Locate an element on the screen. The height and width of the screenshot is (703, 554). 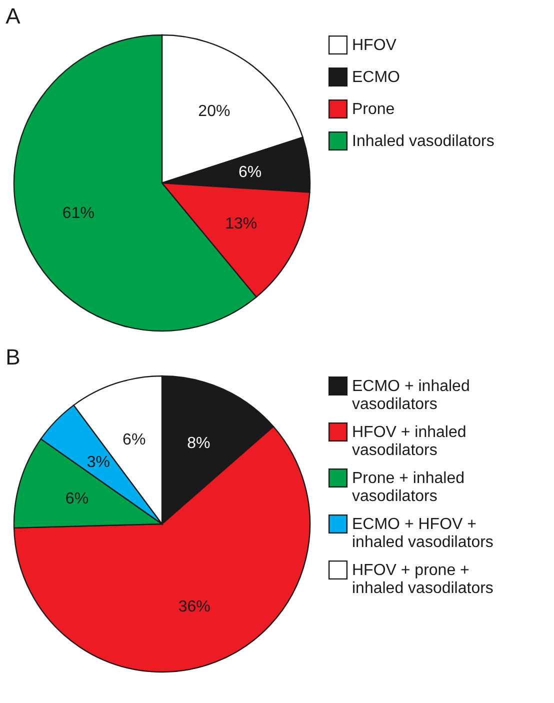
legend-label: ECMO is located at coordinates (376, 77).